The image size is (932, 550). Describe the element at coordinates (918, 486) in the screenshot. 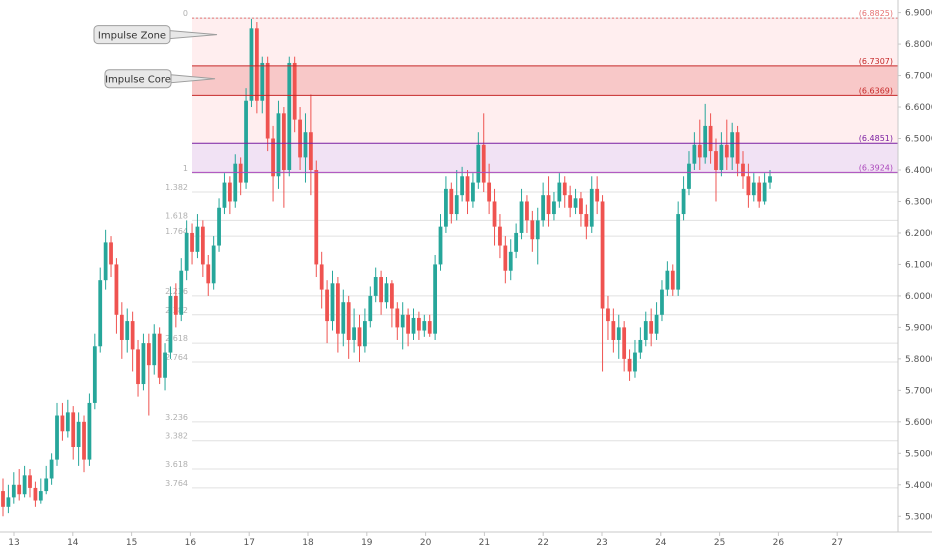

I see `y-tick-label: 5.4000` at that location.